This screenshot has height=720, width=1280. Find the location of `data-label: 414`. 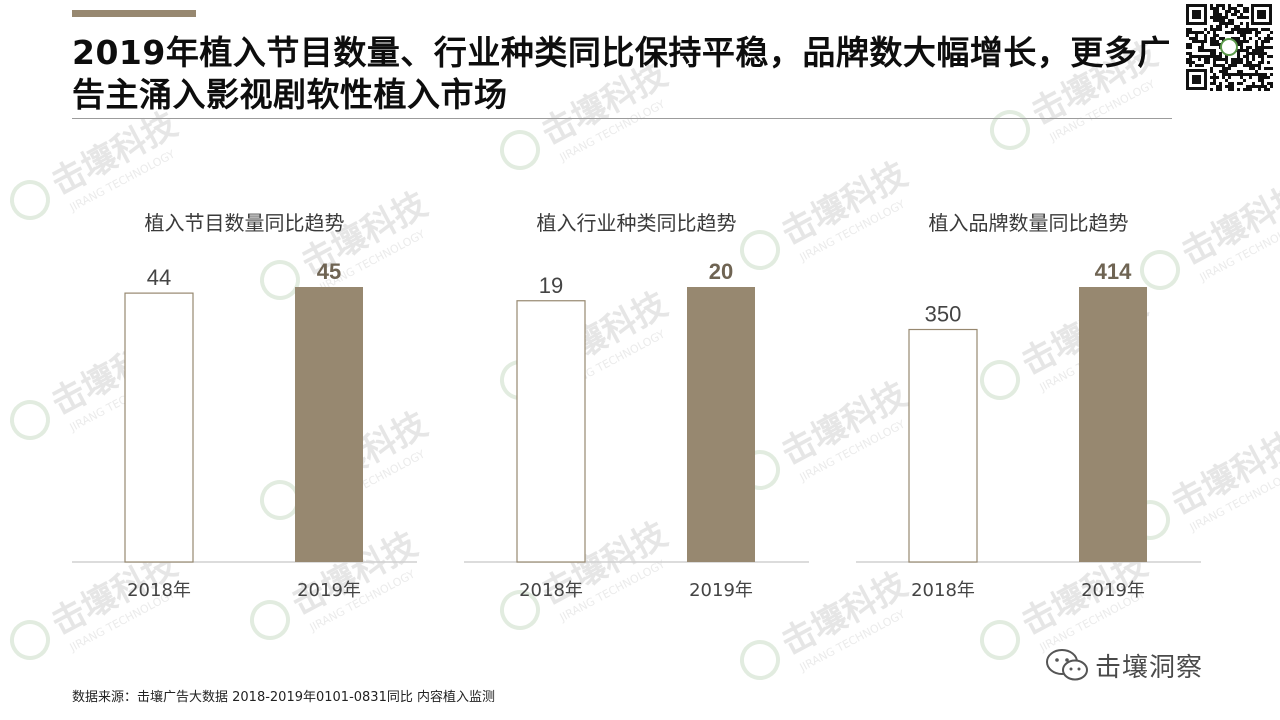

data-label: 414 is located at coordinates (1113, 271).